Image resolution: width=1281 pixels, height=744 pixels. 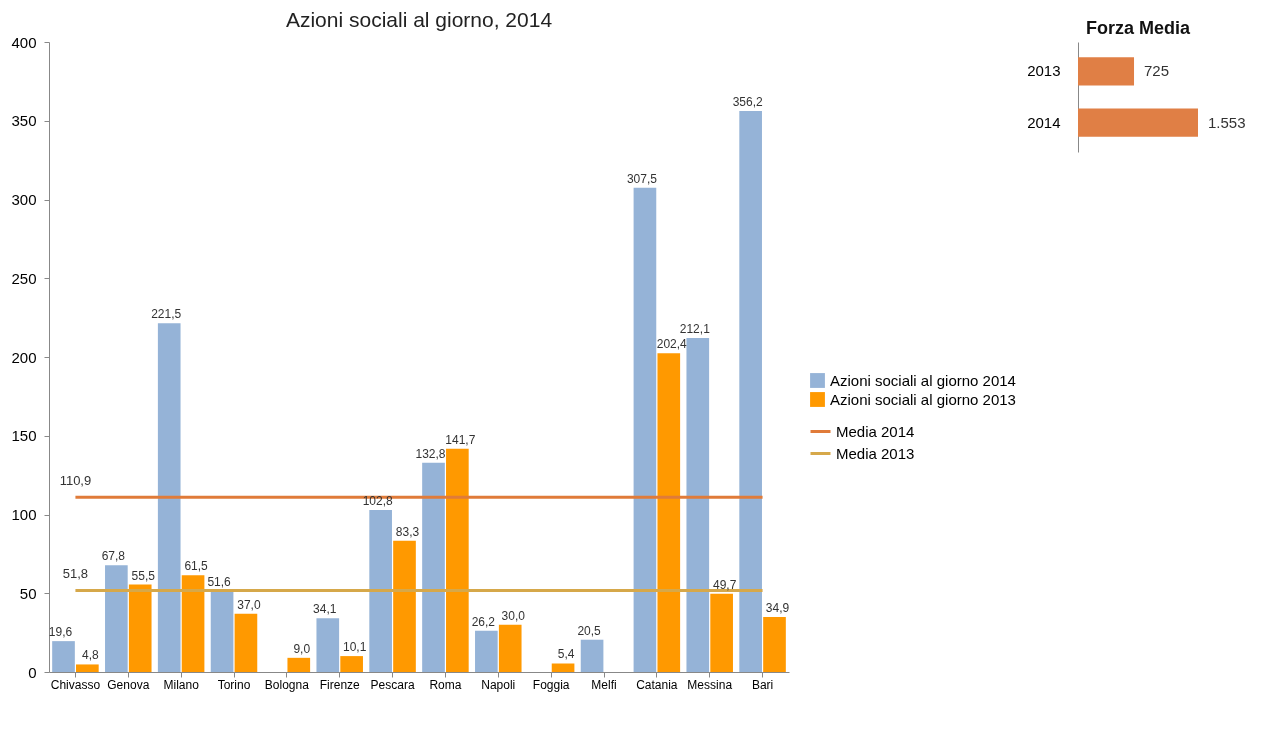 What do you see at coordinates (24, 199) in the screenshot?
I see `y-tick-label: 300` at bounding box center [24, 199].